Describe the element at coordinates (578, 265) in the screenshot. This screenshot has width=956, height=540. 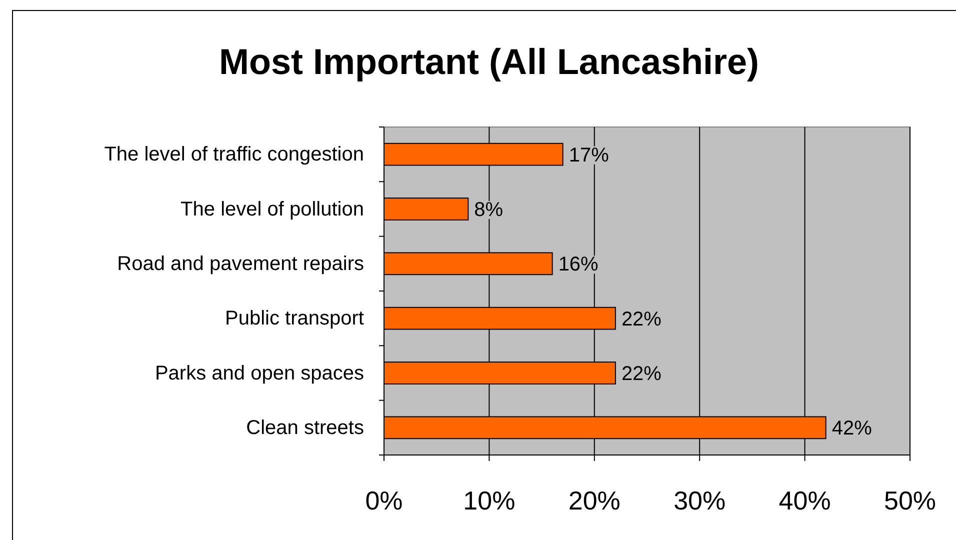
I see `data-label: 16%` at that location.